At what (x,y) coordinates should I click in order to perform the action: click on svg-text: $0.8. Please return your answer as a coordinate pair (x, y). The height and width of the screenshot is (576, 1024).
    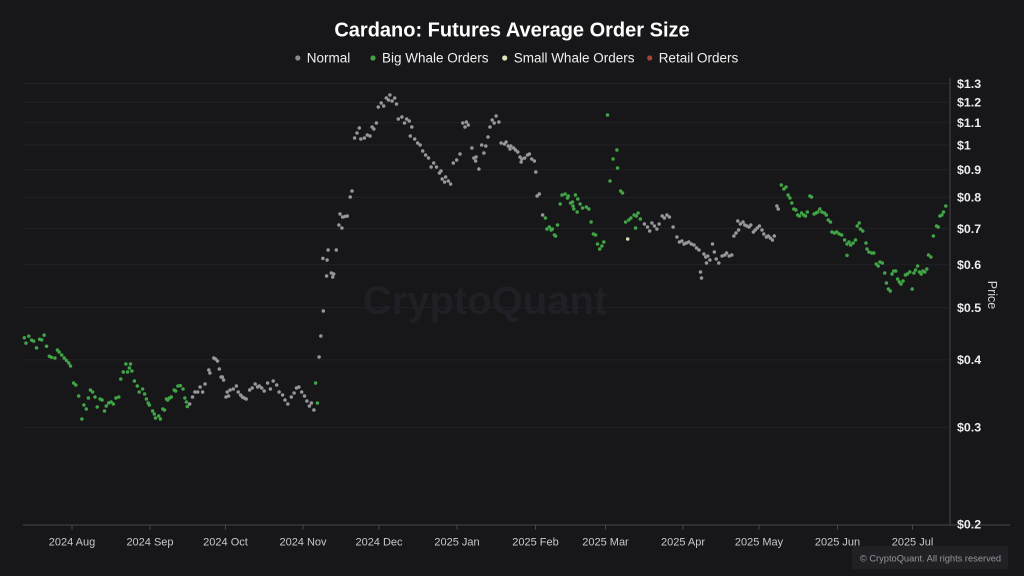
    Looking at the image, I should click on (969, 198).